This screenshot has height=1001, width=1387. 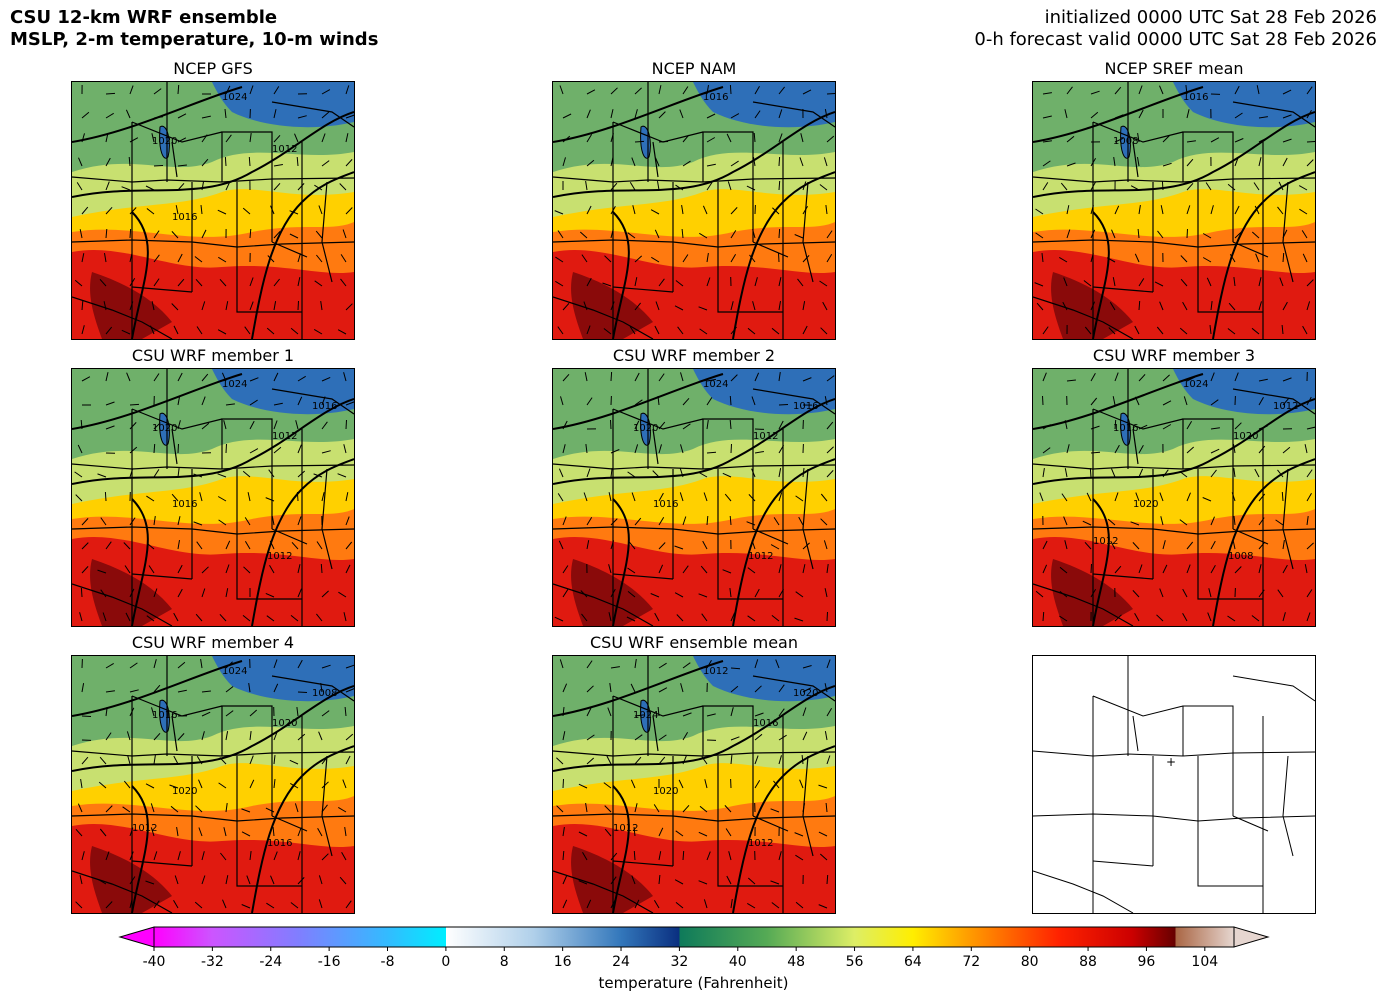 I want to click on wind-barbs, so click(x=694, y=496).